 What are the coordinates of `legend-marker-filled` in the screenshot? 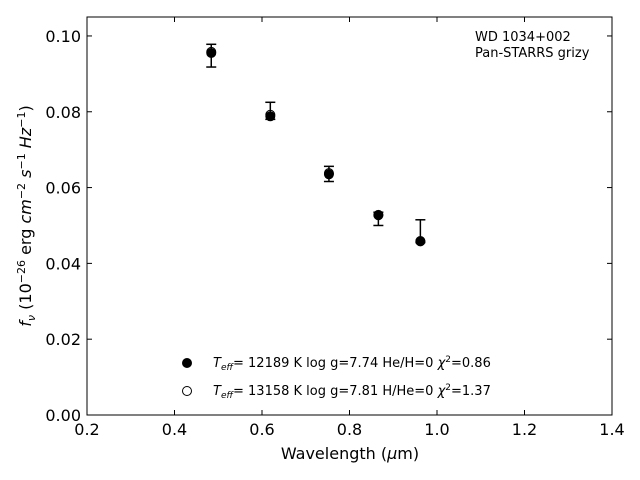 It's located at (187, 363).